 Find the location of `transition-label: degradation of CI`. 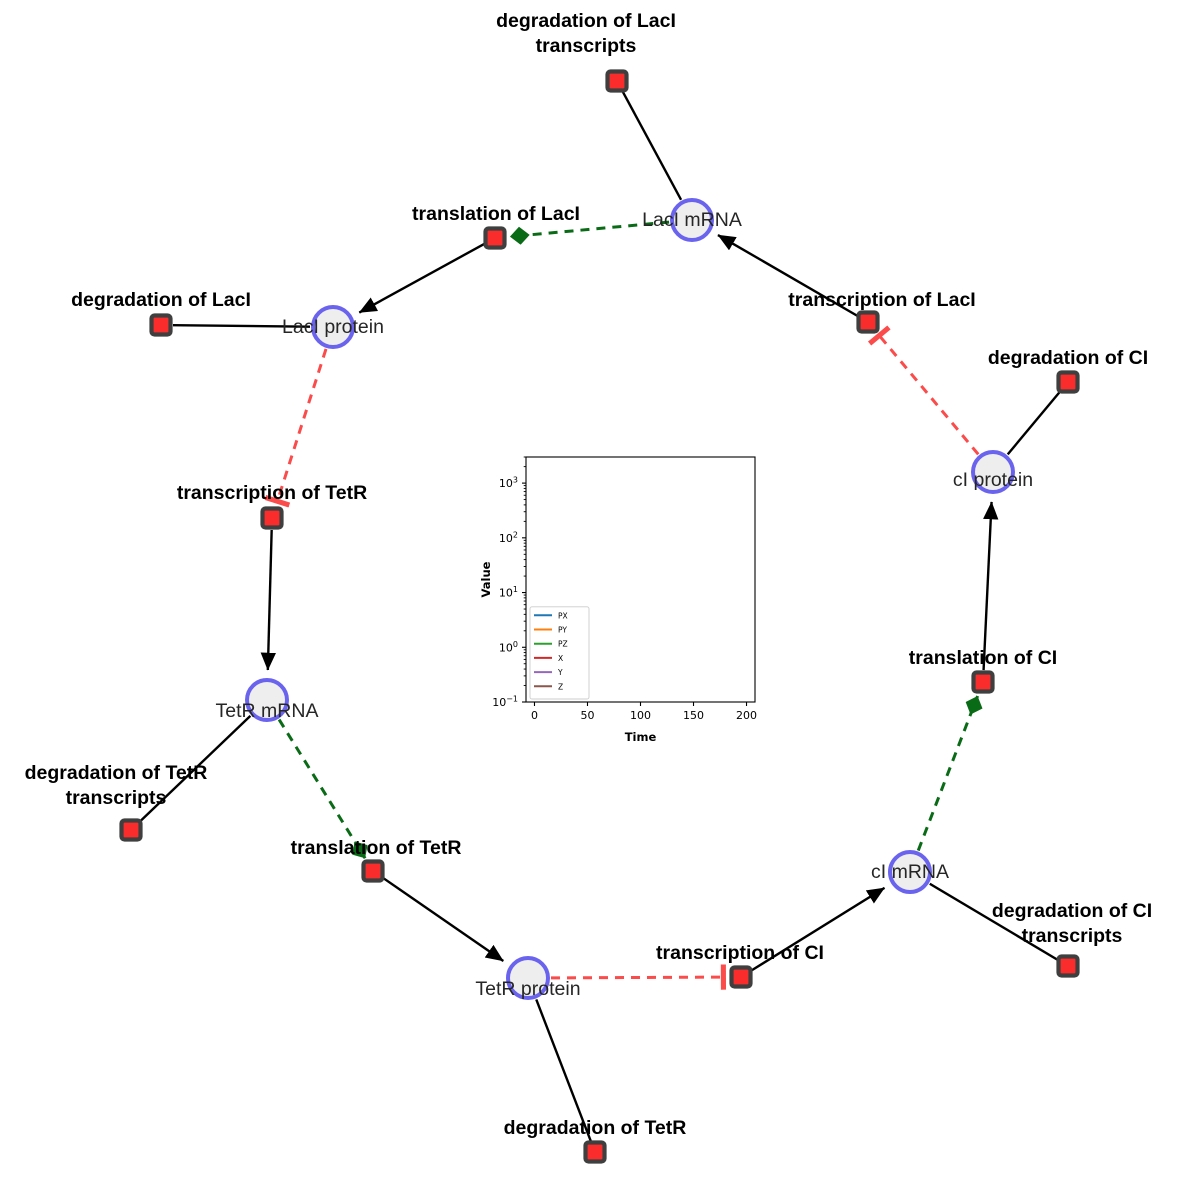

transition-label: degradation of CI is located at coordinates (1068, 358).